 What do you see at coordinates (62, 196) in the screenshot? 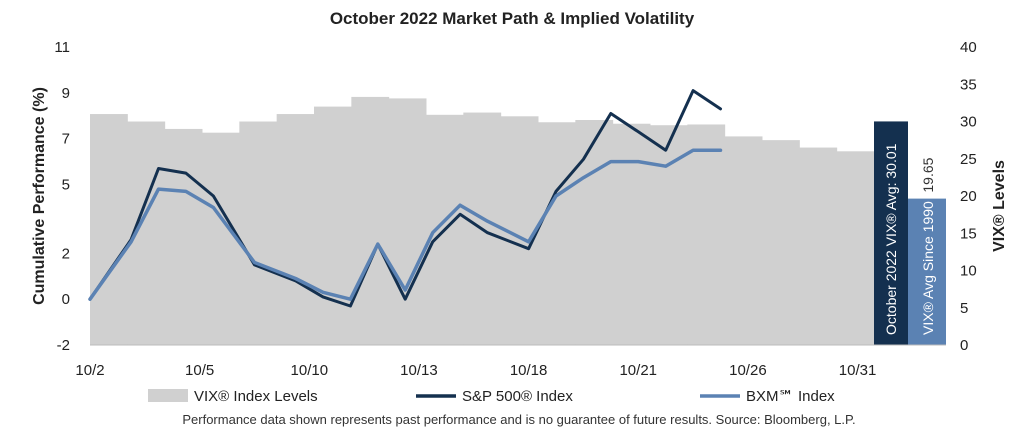
I see `y-axis-left: -2 0 2 5 7 9 11` at bounding box center [62, 196].